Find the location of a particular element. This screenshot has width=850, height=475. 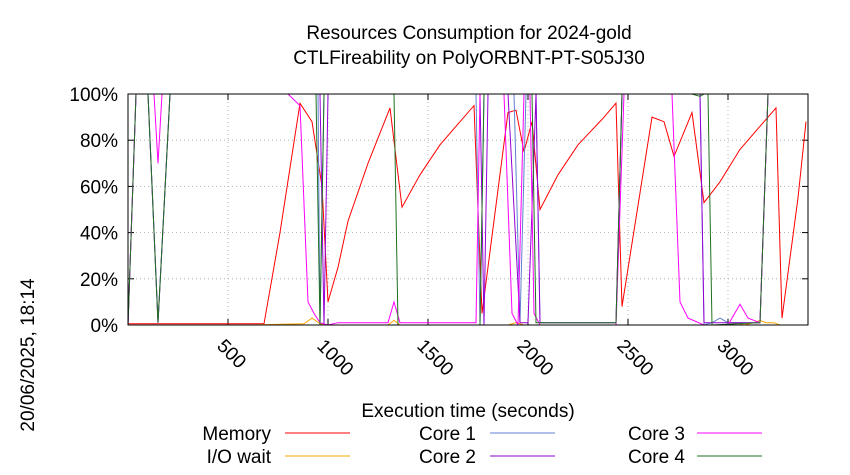

legend-label-core-2: Core 2 is located at coordinates (447, 457).